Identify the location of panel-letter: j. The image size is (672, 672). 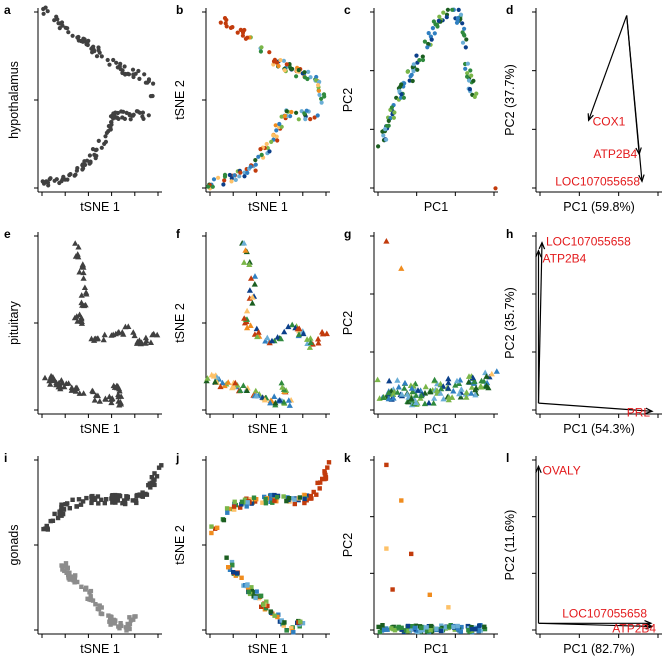
(177, 458).